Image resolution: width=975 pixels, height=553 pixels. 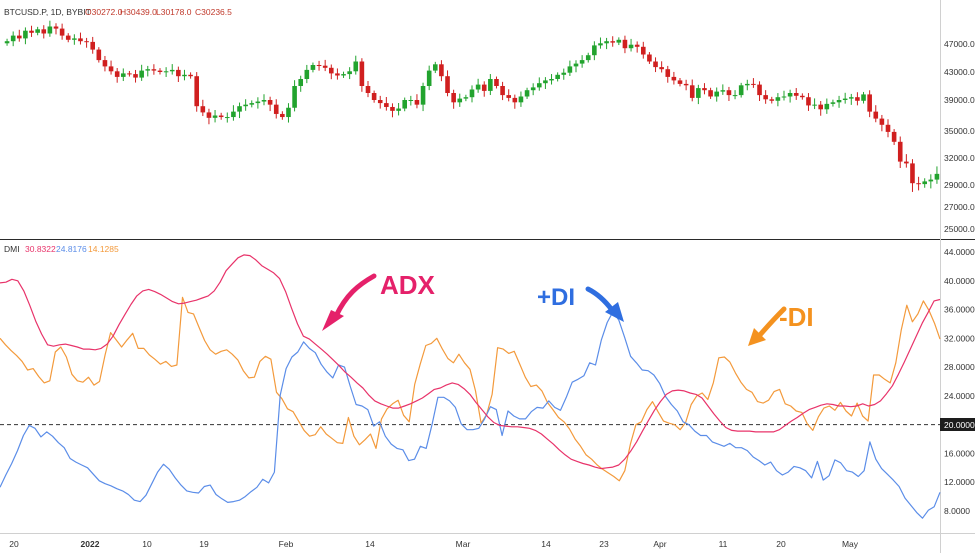 I want to click on time-tick-label: 10, so click(x=147, y=544).